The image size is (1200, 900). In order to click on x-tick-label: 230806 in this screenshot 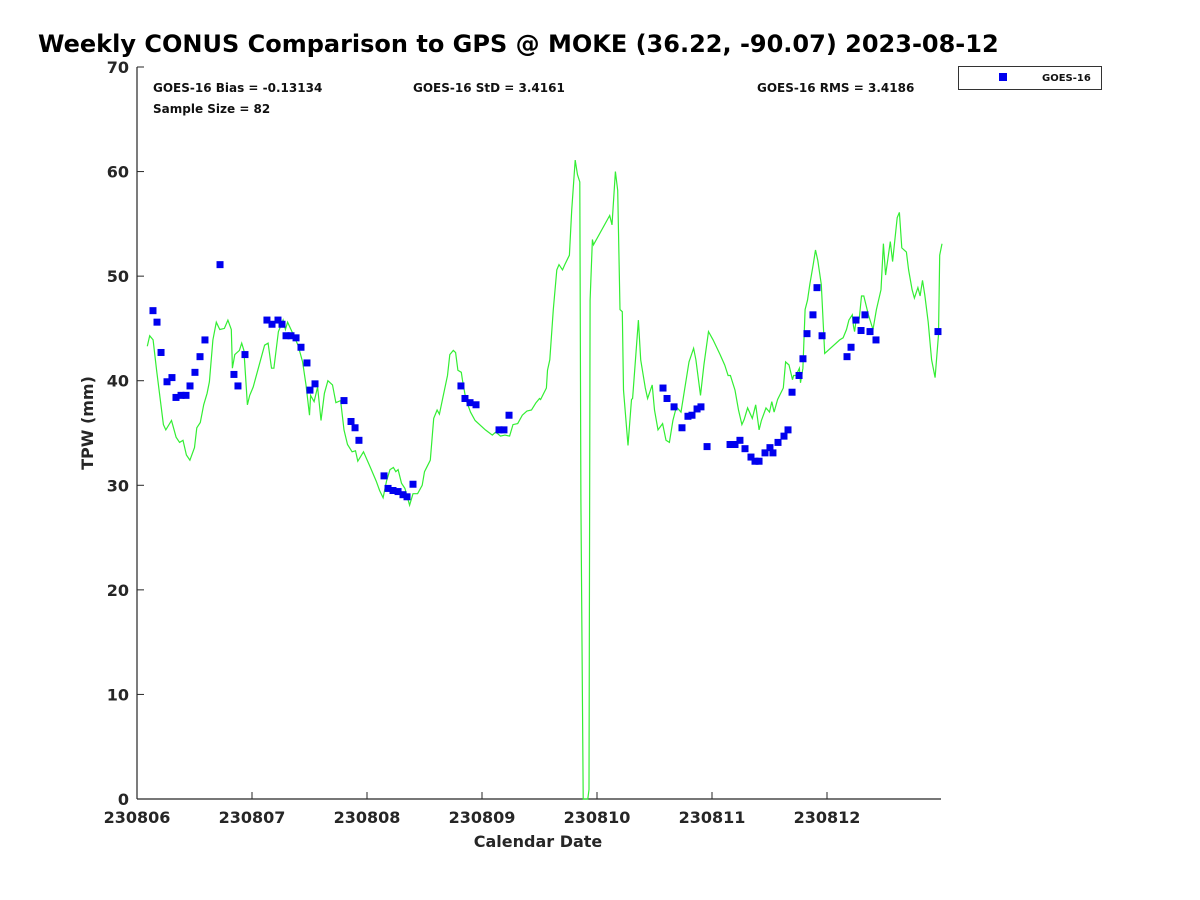, I will do `click(137, 817)`.